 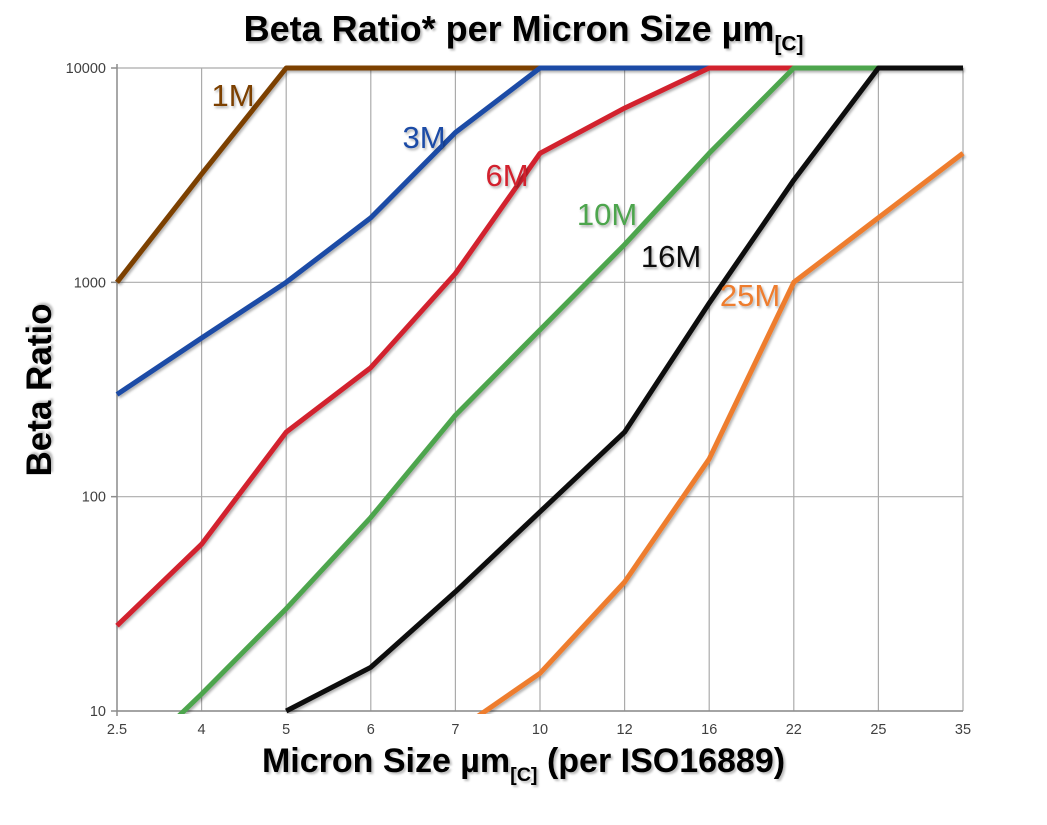 I want to click on x-tick-label-16: 16, so click(x=709, y=730).